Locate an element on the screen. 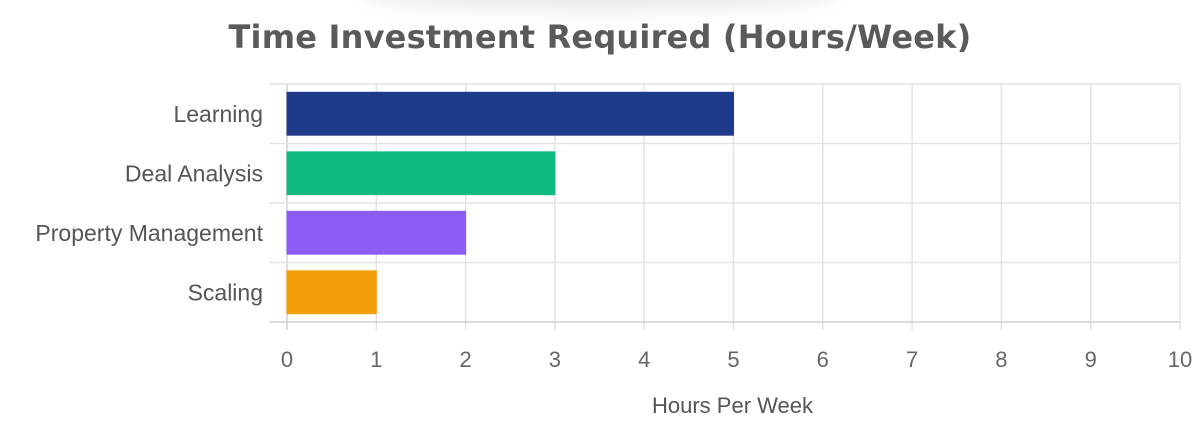 This screenshot has height=431, width=1200. x-tick-label: 10 is located at coordinates (1180, 359).